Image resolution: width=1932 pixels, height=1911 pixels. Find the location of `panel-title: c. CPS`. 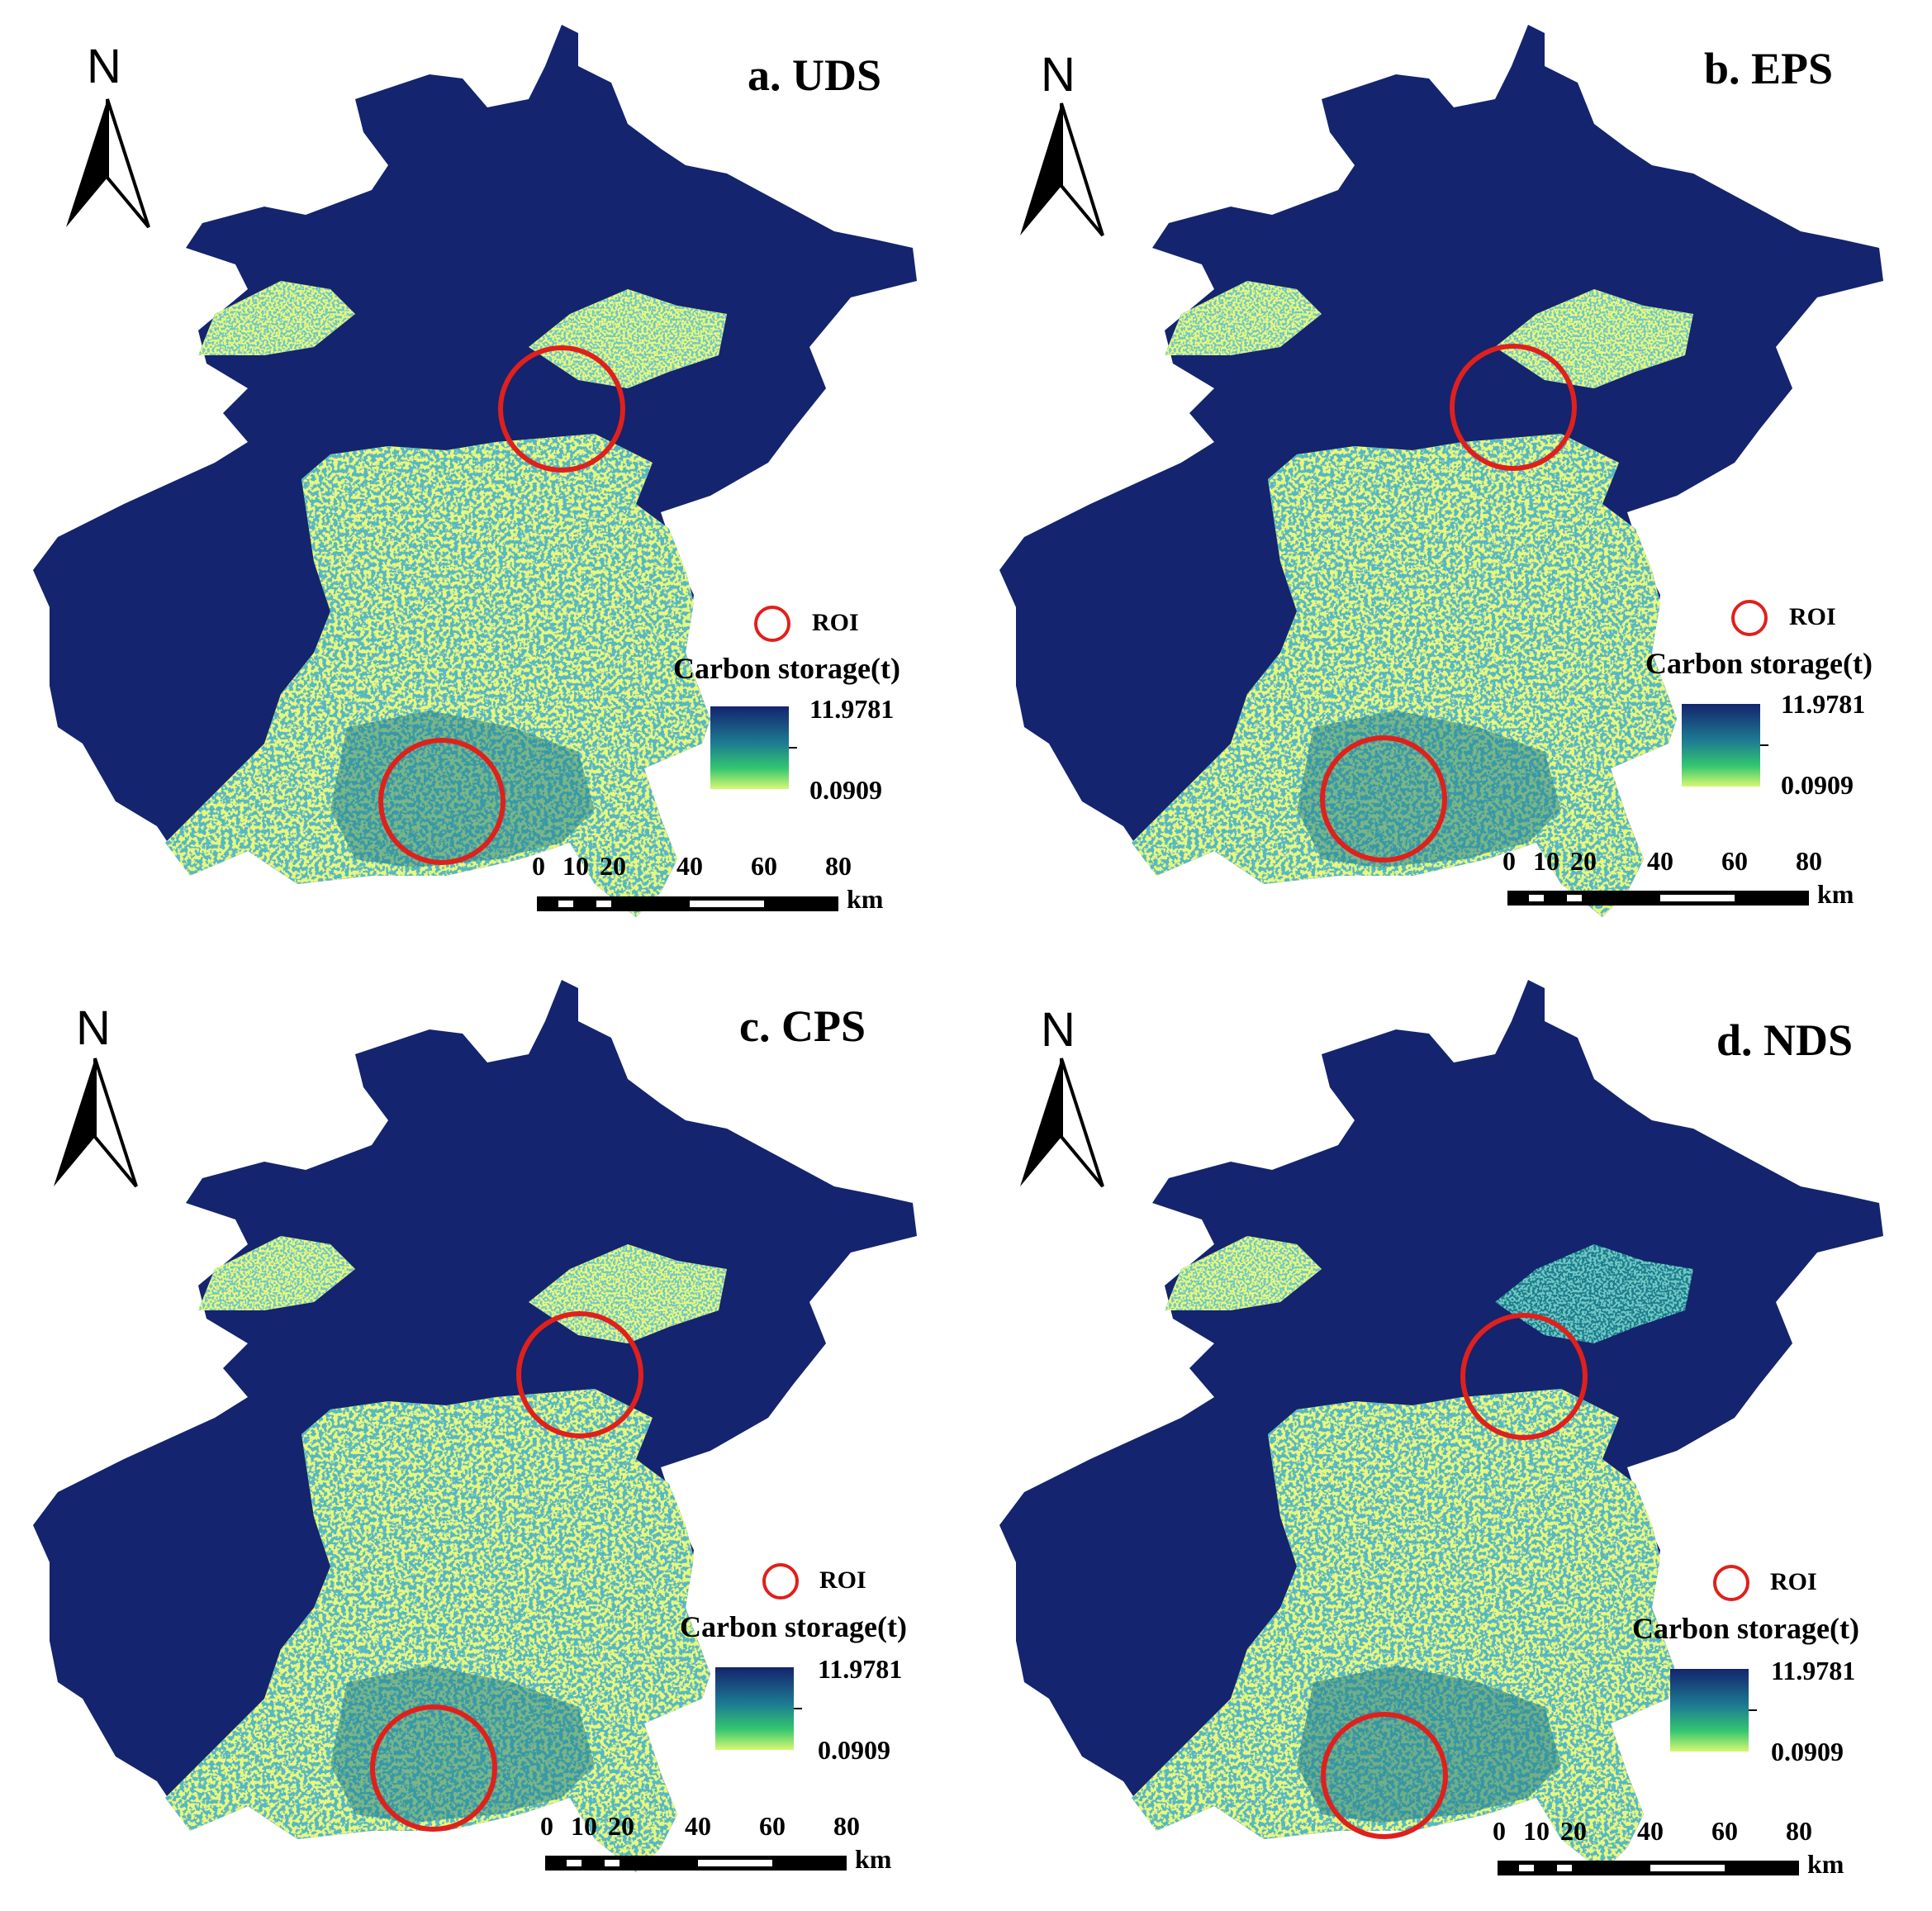

panel-title: c. CPS is located at coordinates (803, 1026).